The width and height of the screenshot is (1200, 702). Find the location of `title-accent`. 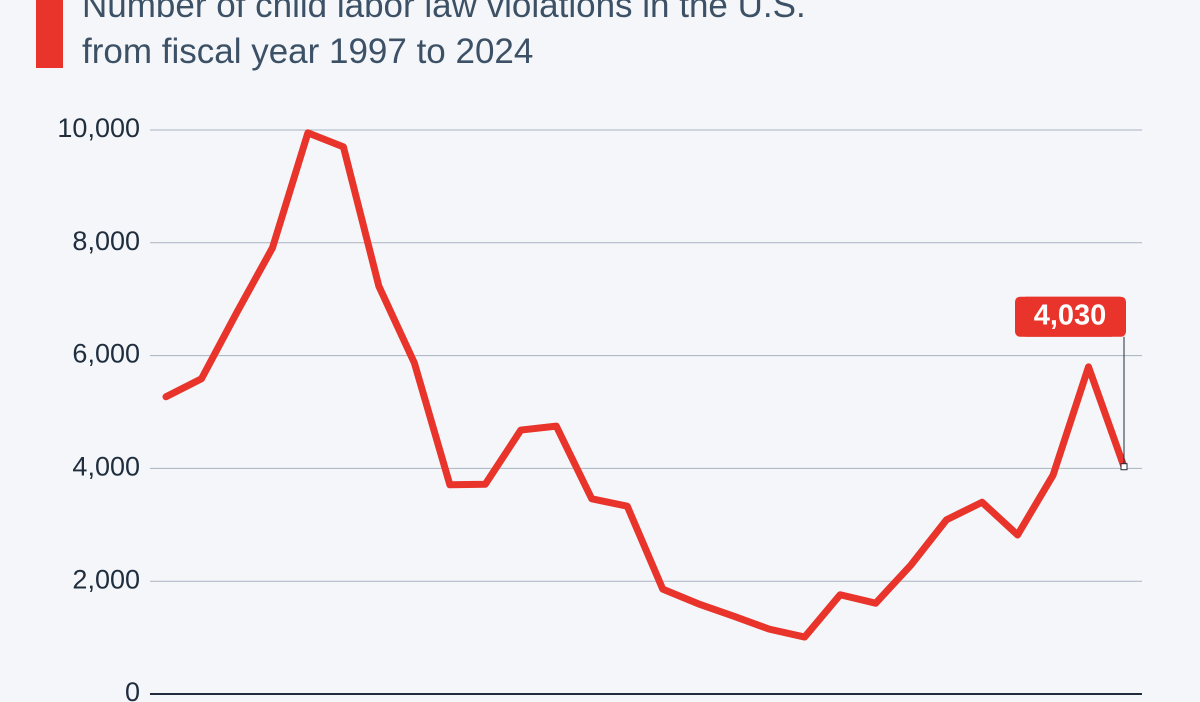

title-accent is located at coordinates (49, 34).